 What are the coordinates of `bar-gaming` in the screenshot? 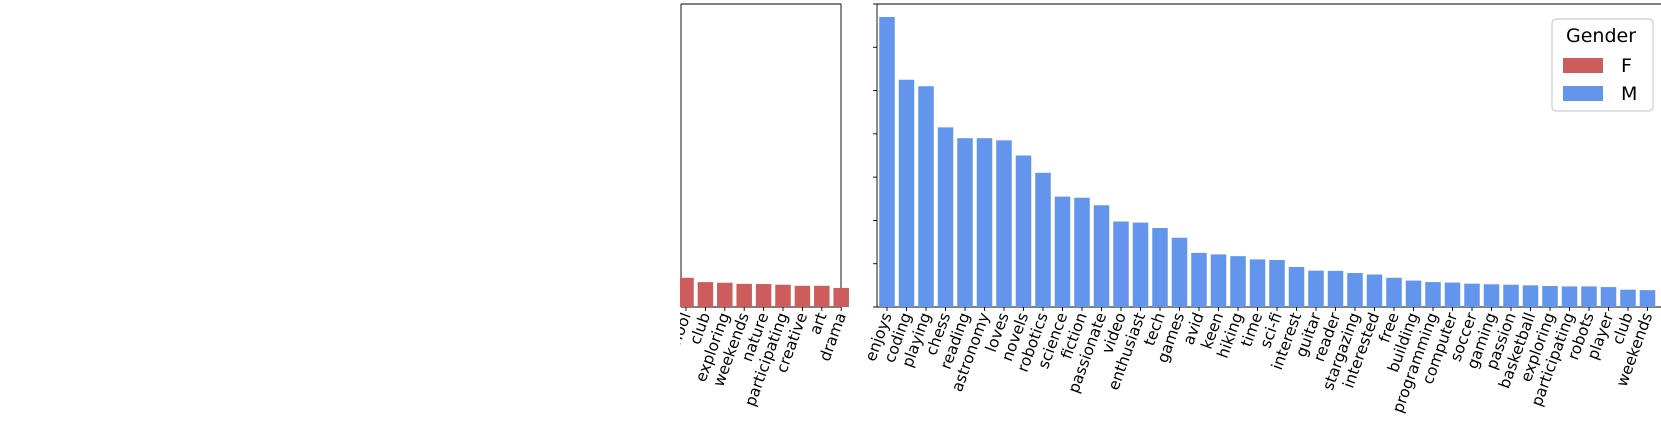 It's located at (1491, 295).